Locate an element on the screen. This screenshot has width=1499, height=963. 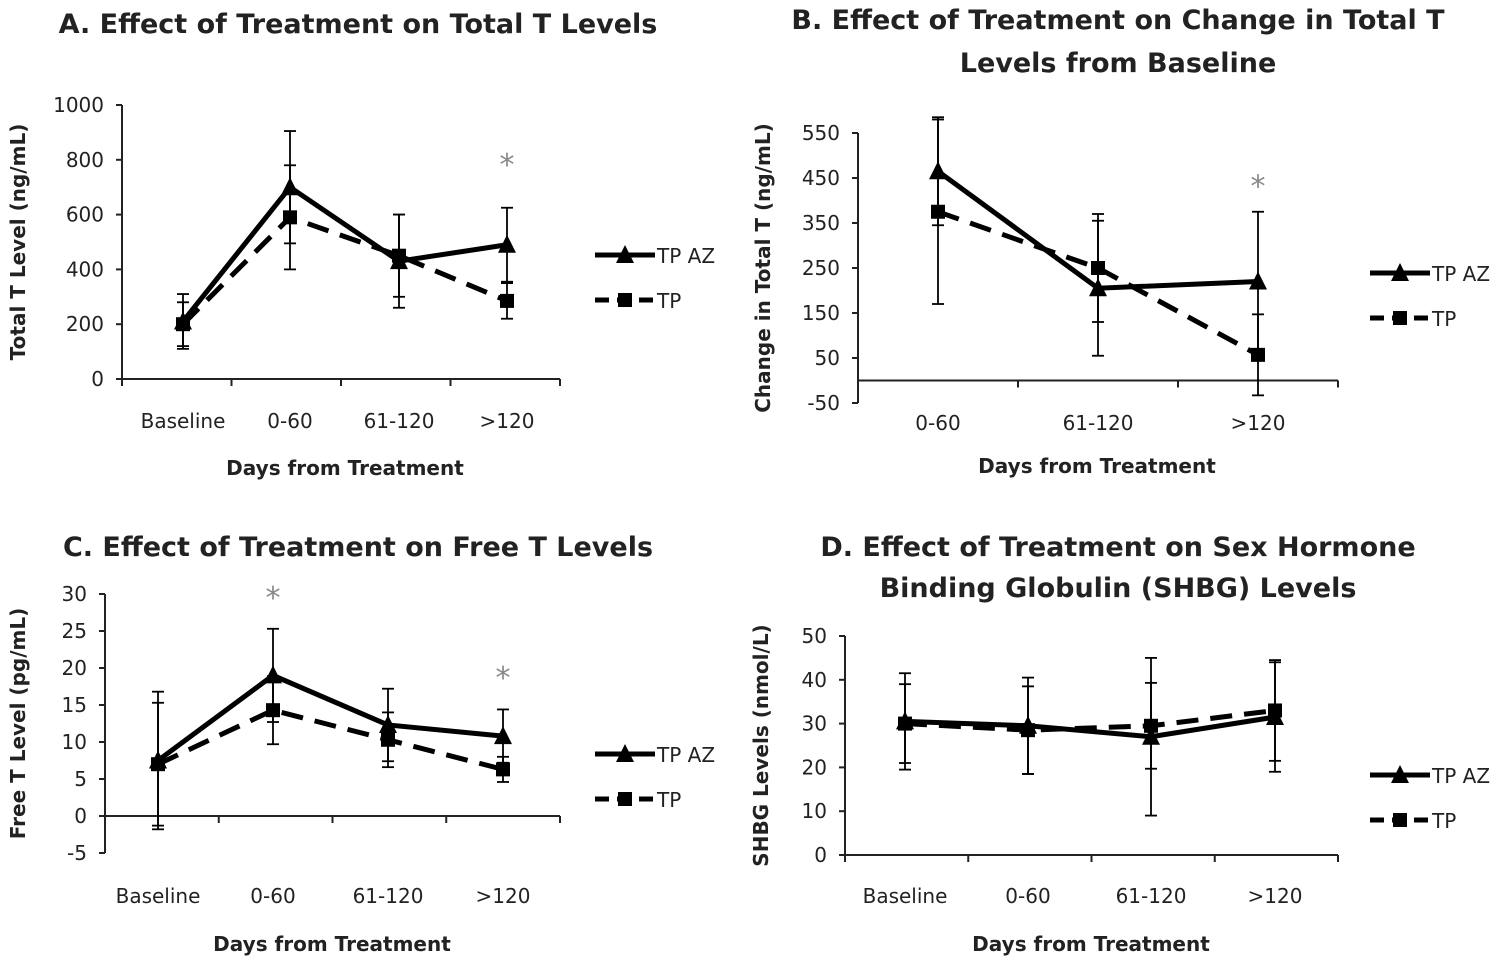
chart-title: C. Effect of Treatment on Free T Levels is located at coordinates (358, 547).